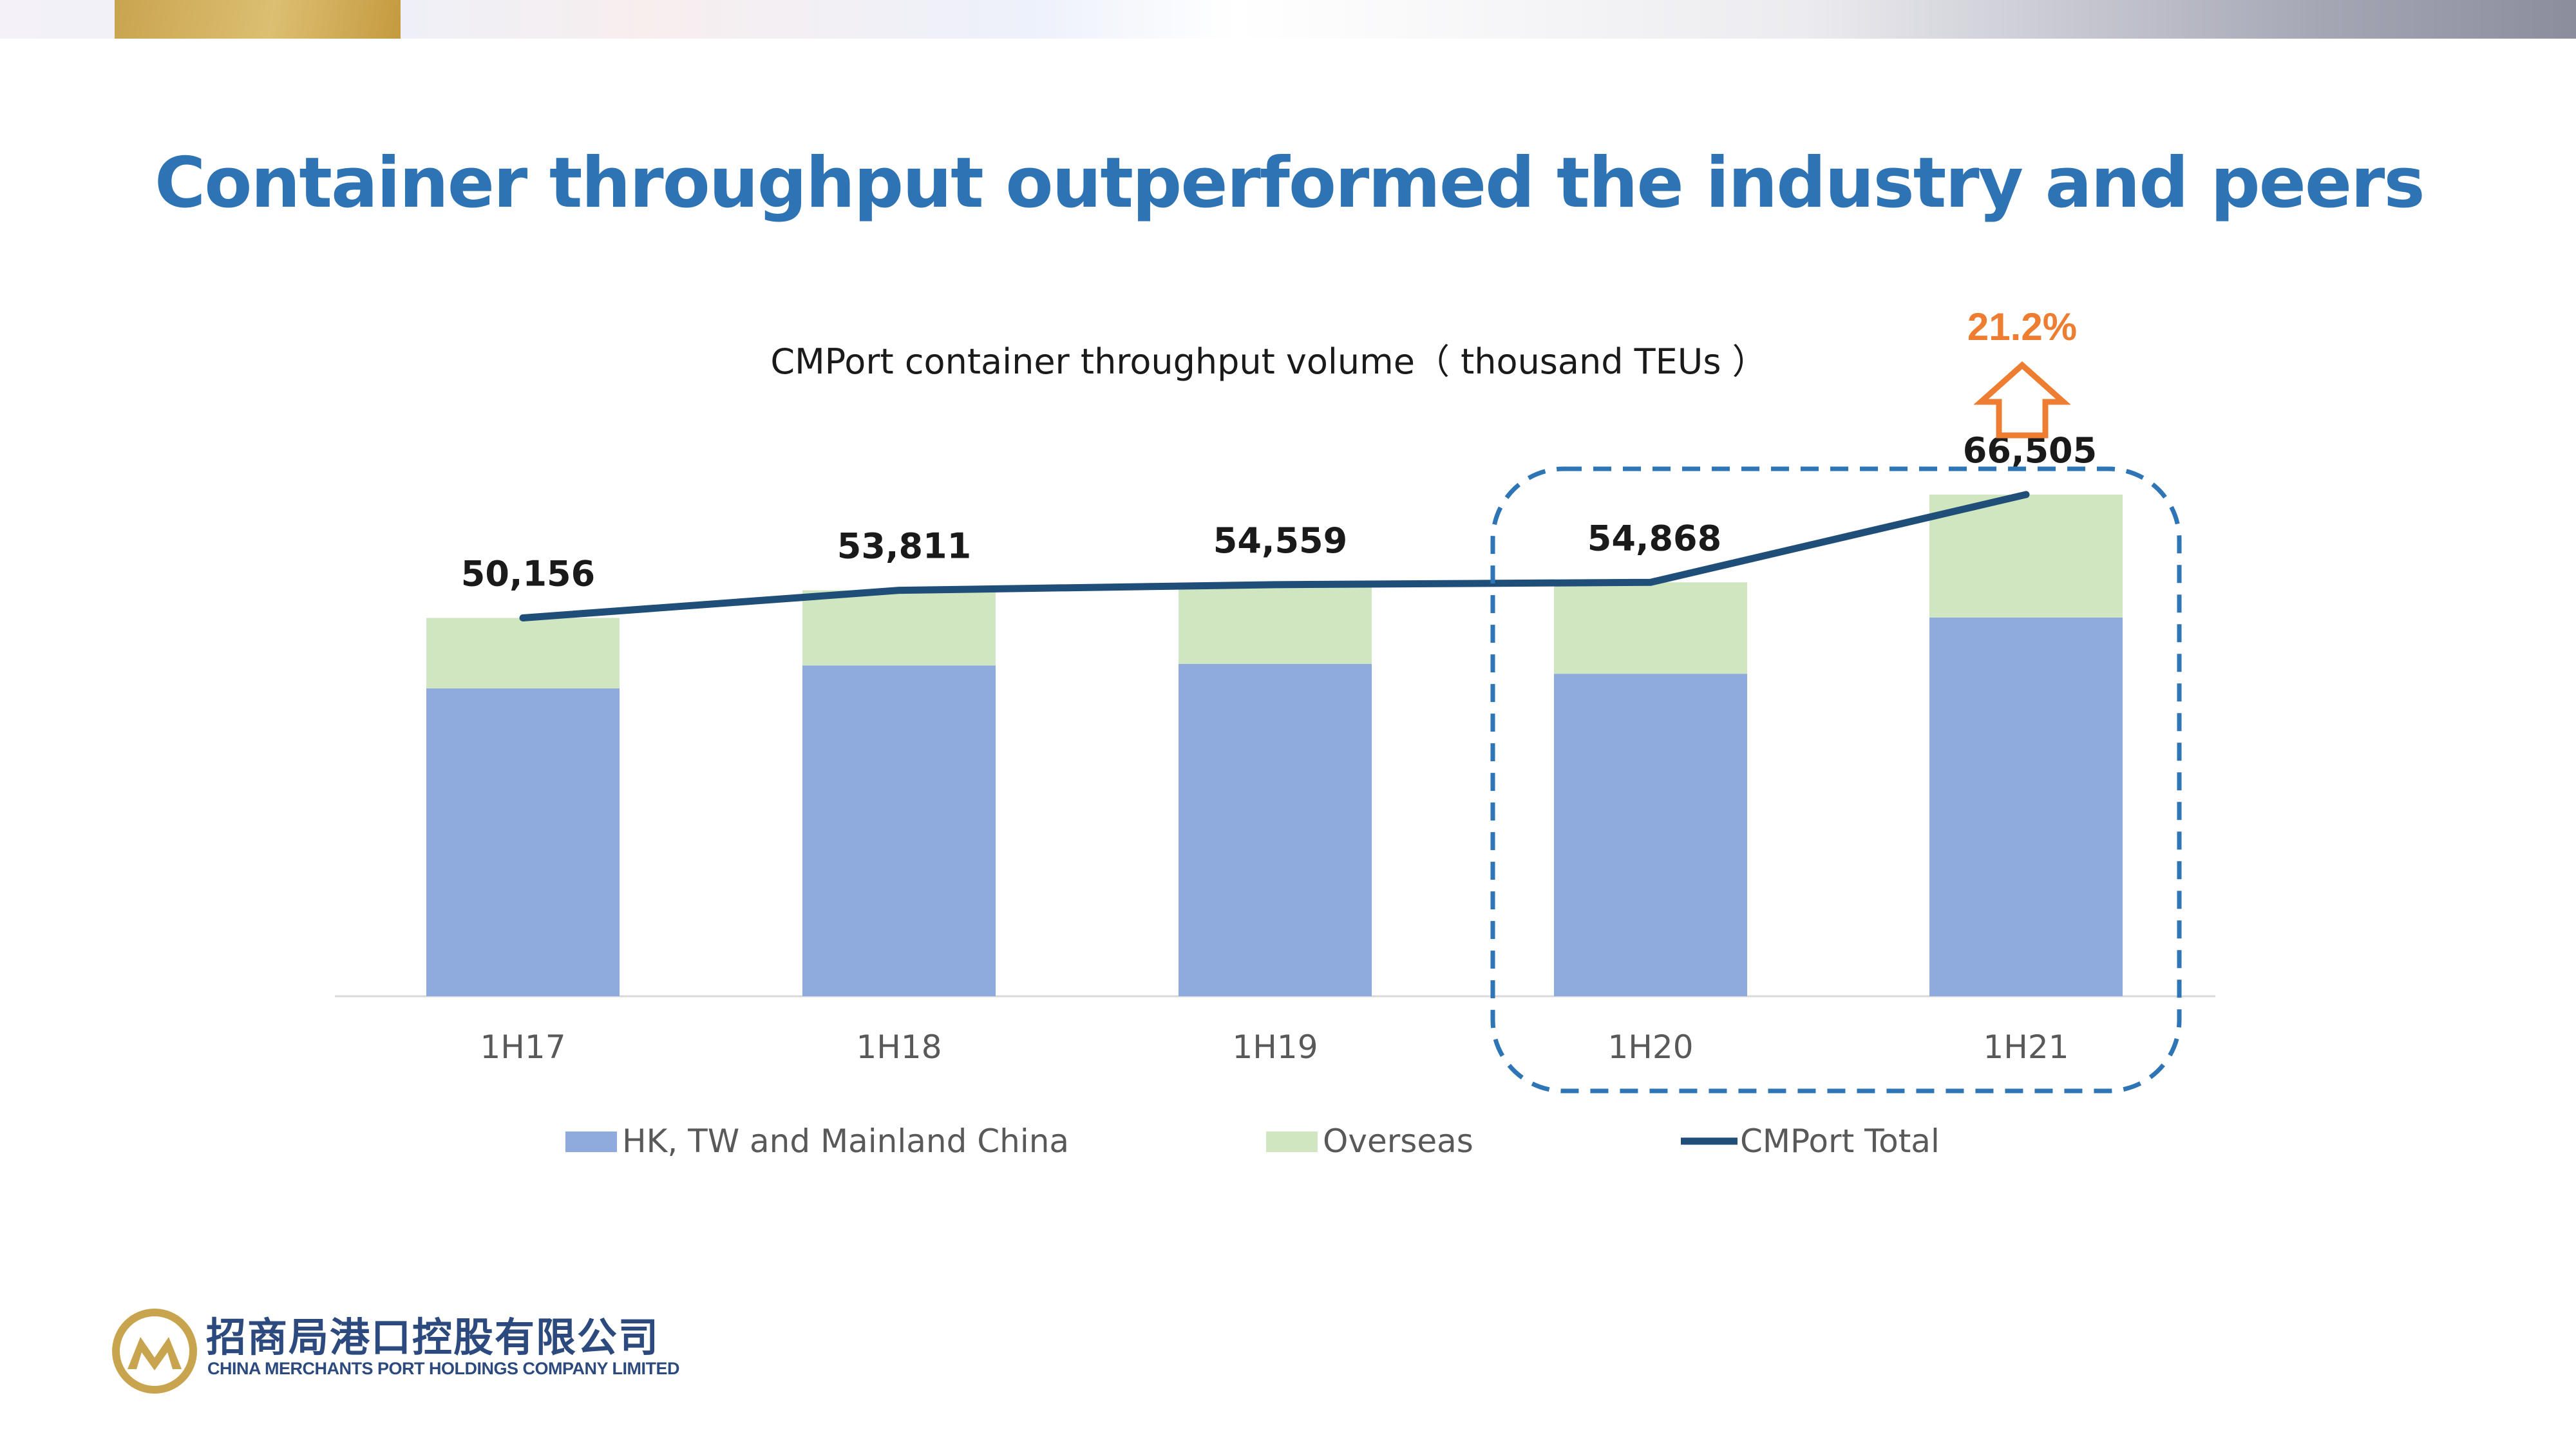 The height and width of the screenshot is (1449, 2576). I want to click on growth-percentage-label: 21.2%, so click(2022, 326).